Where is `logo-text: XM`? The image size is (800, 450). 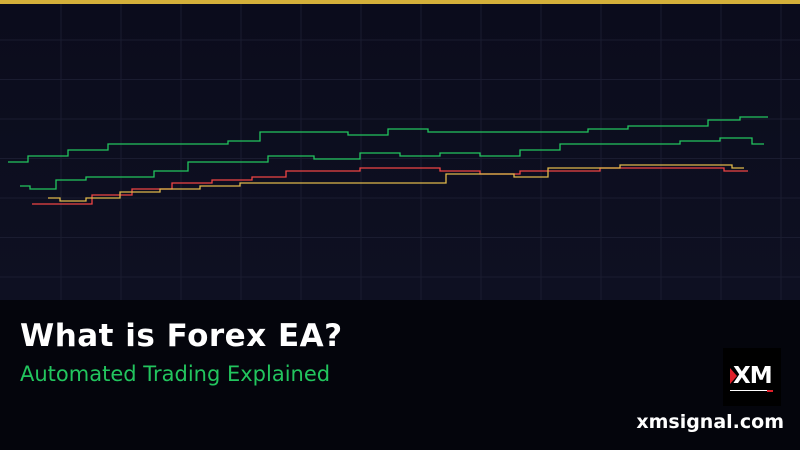
logo-text: XM is located at coordinates (753, 376).